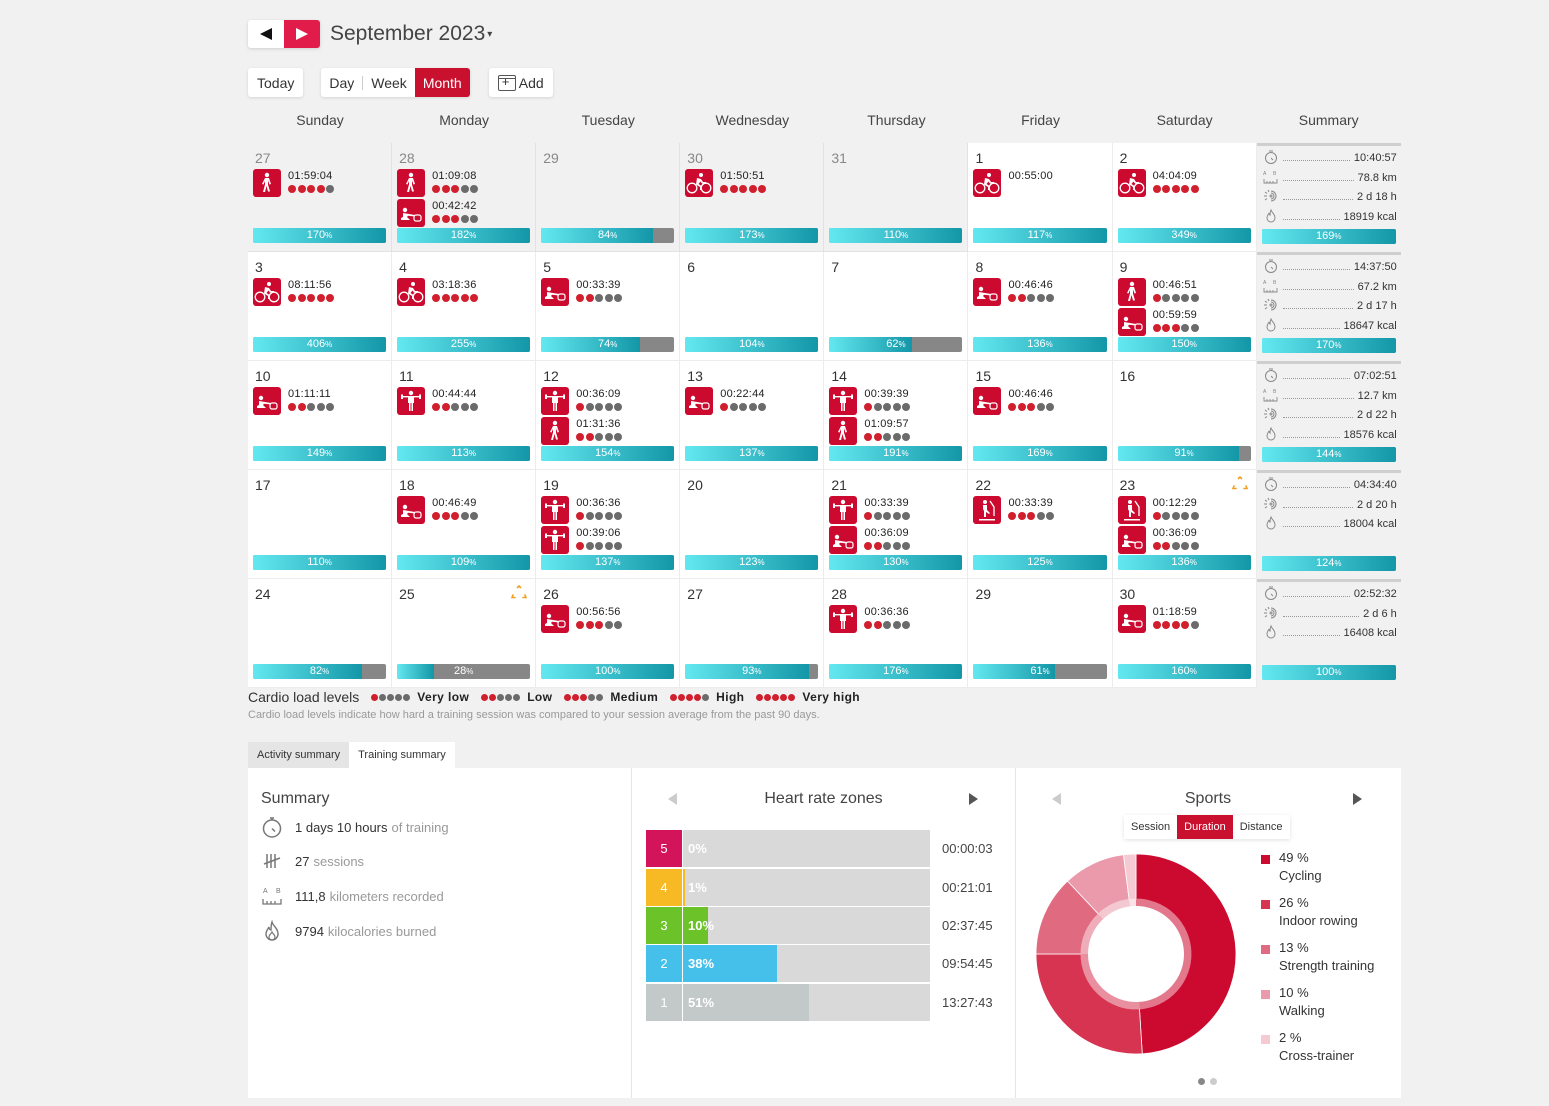 Image resolution: width=1549 pixels, height=1106 pixels. I want to click on hr-next-button, so click(973, 799).